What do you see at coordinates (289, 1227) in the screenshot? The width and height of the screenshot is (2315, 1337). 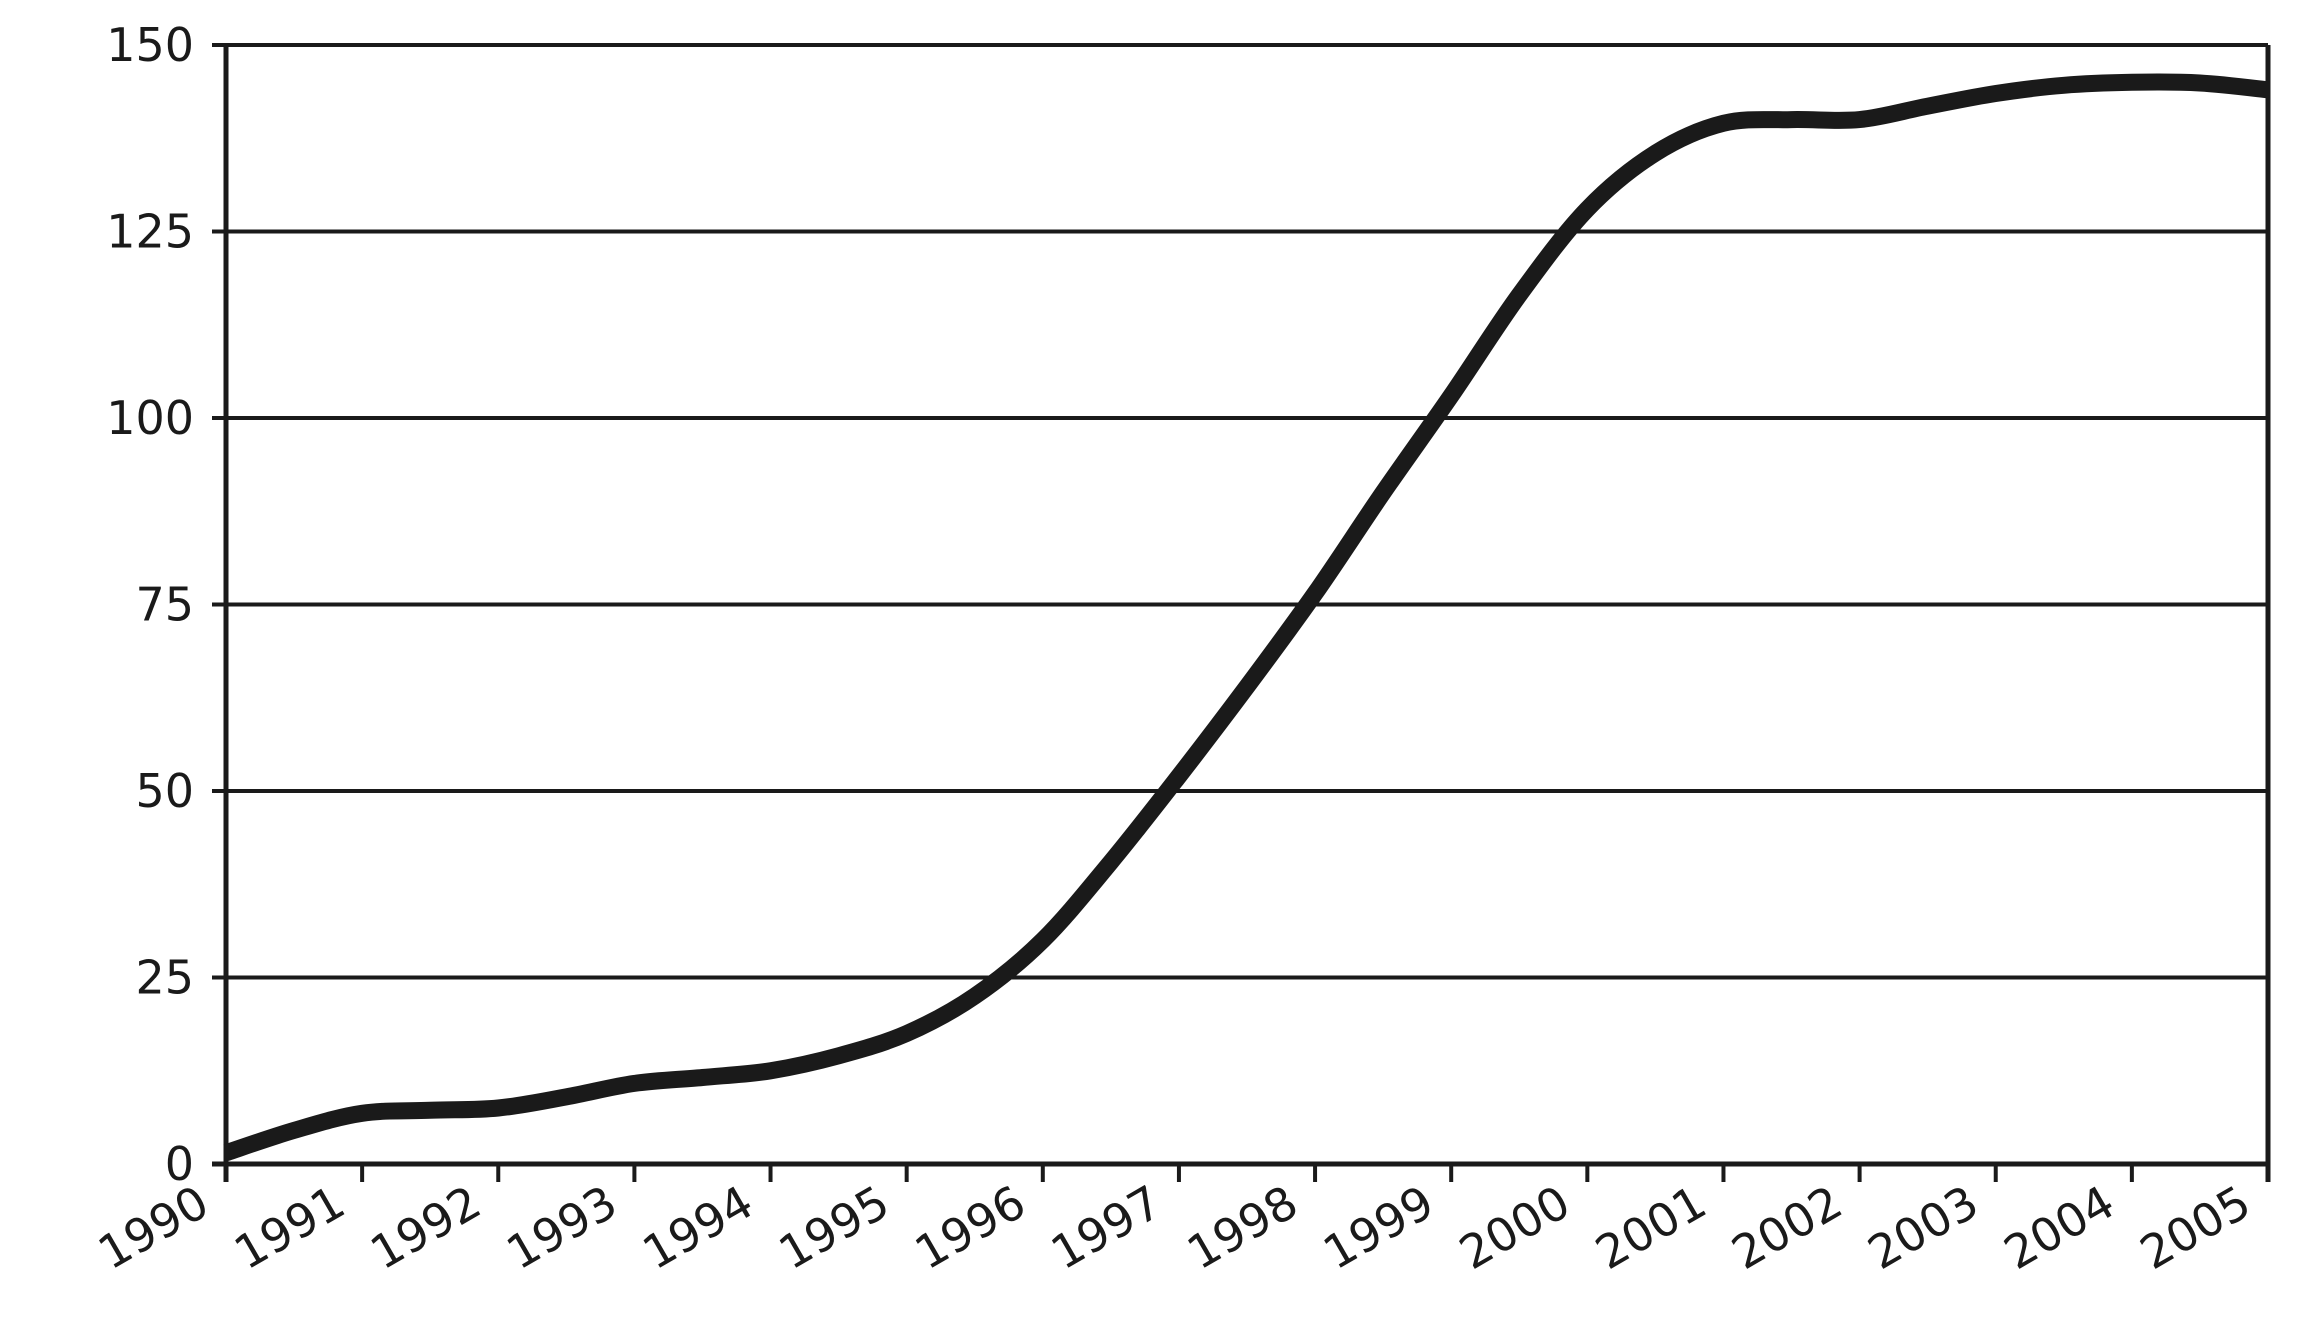 I see `x-tick-label: 1991` at bounding box center [289, 1227].